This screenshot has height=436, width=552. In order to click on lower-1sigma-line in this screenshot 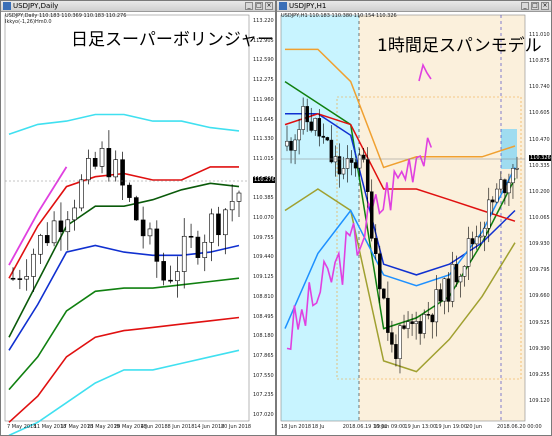, I will do `click(124, 334)`.